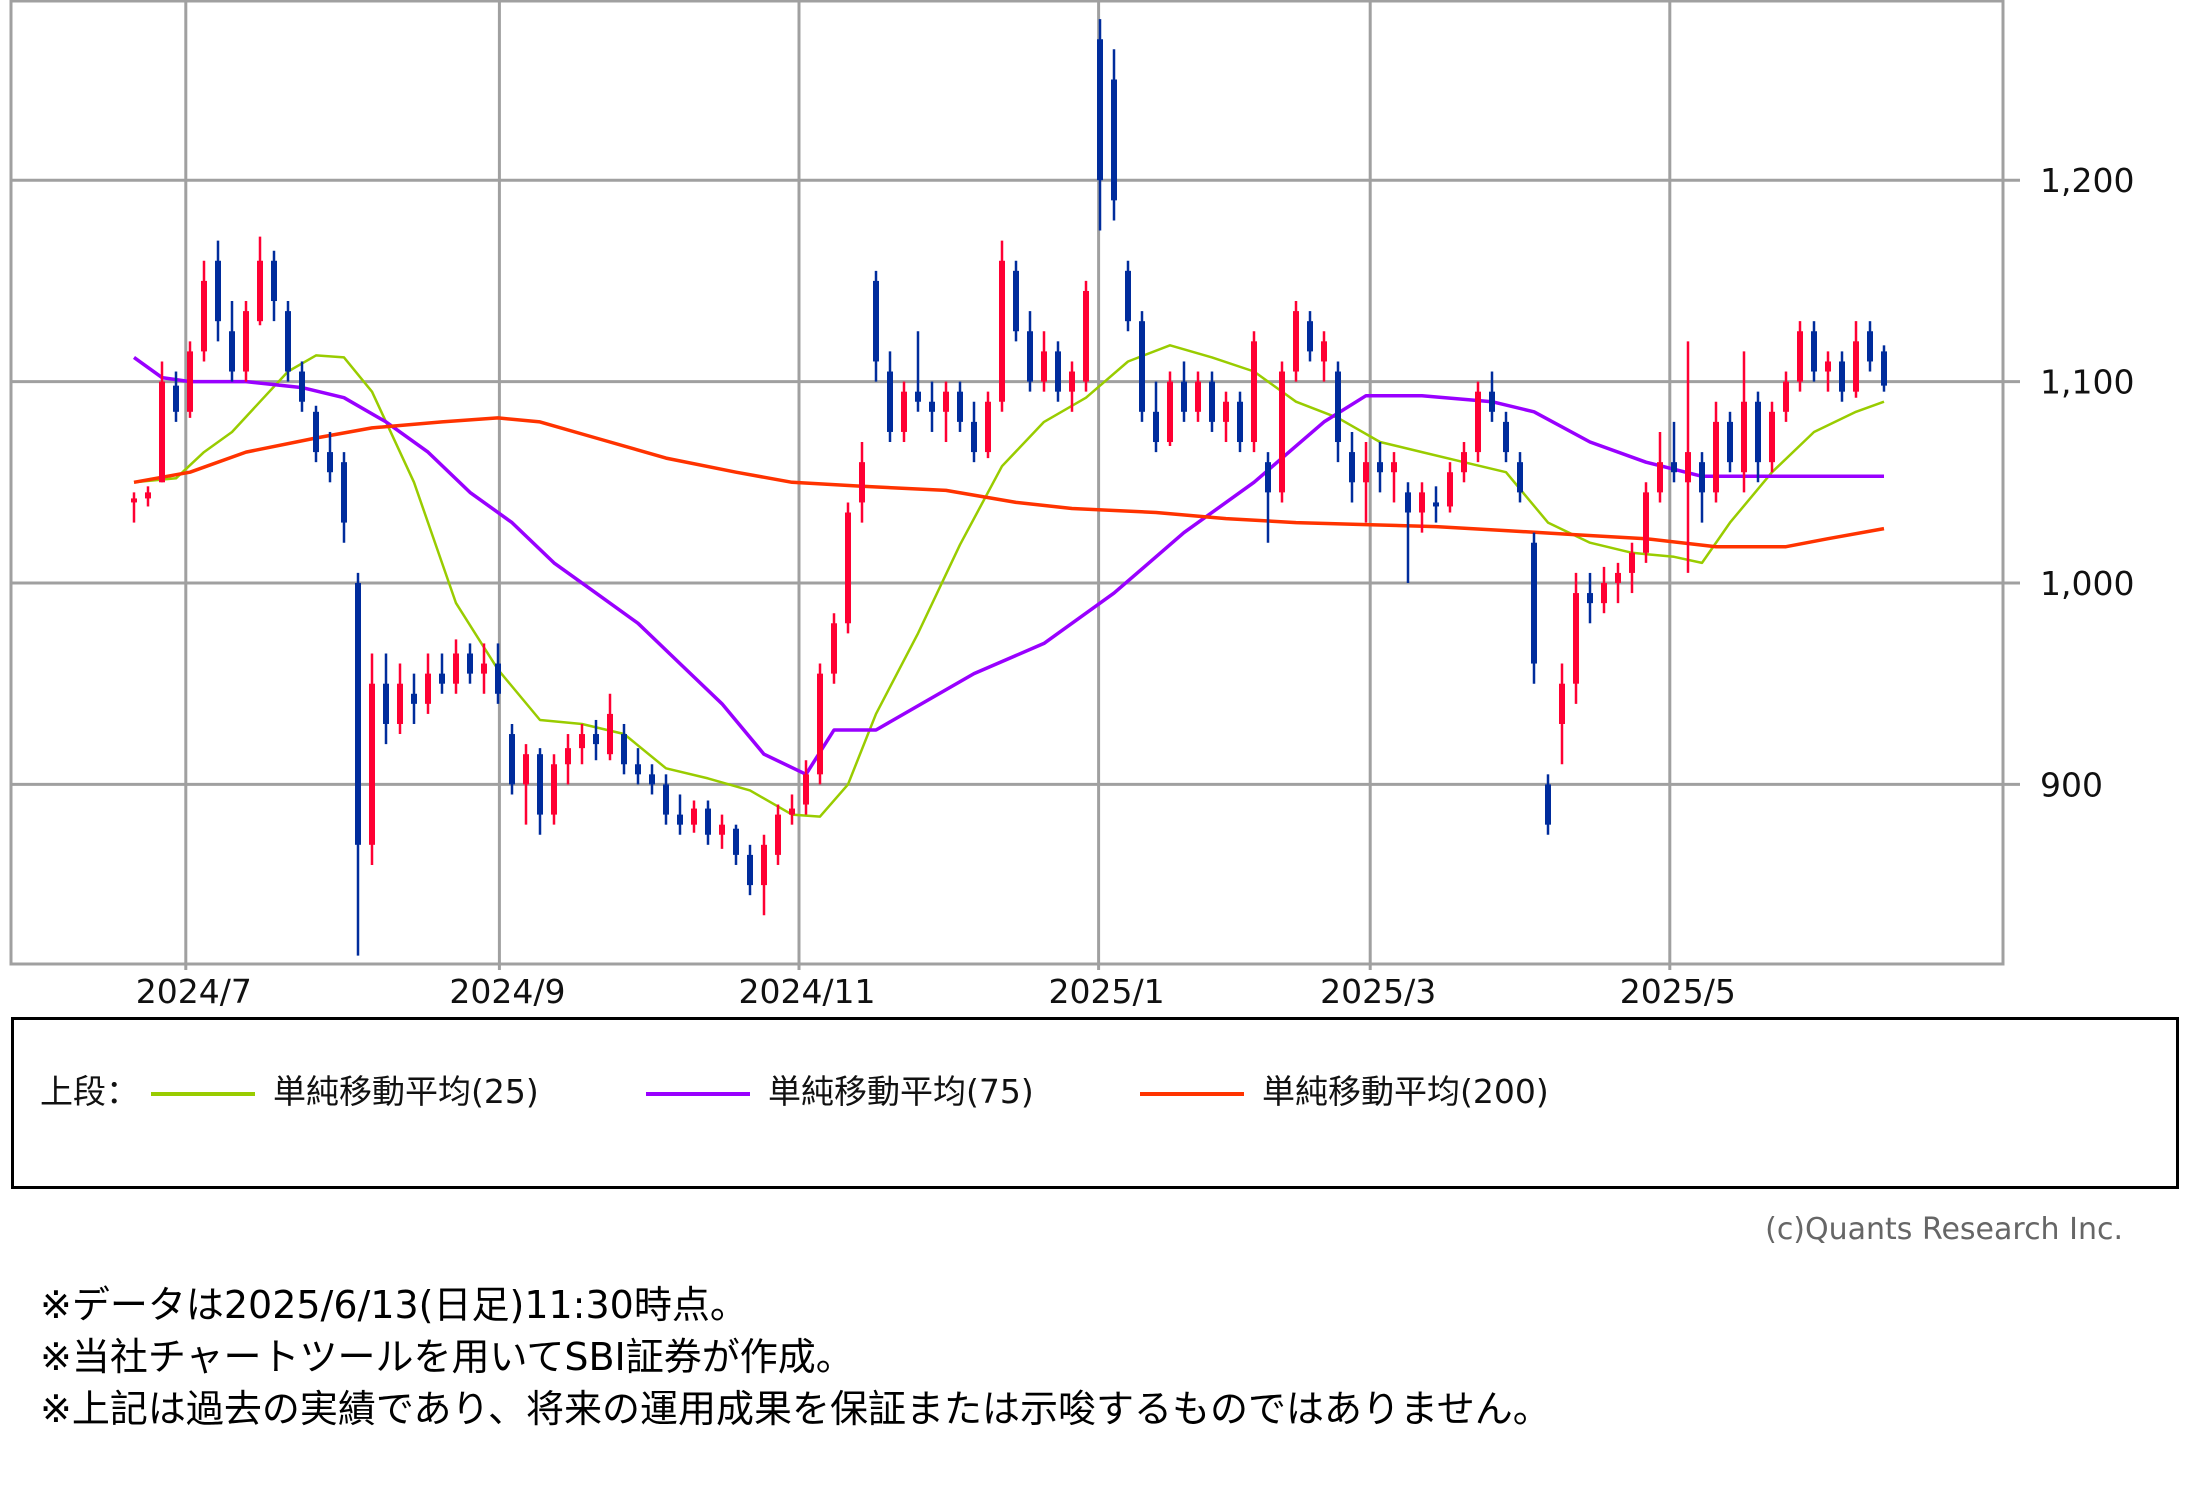 This screenshot has height=1487, width=2193. I want to click on y-tick-label: 1,100, so click(2087, 382).